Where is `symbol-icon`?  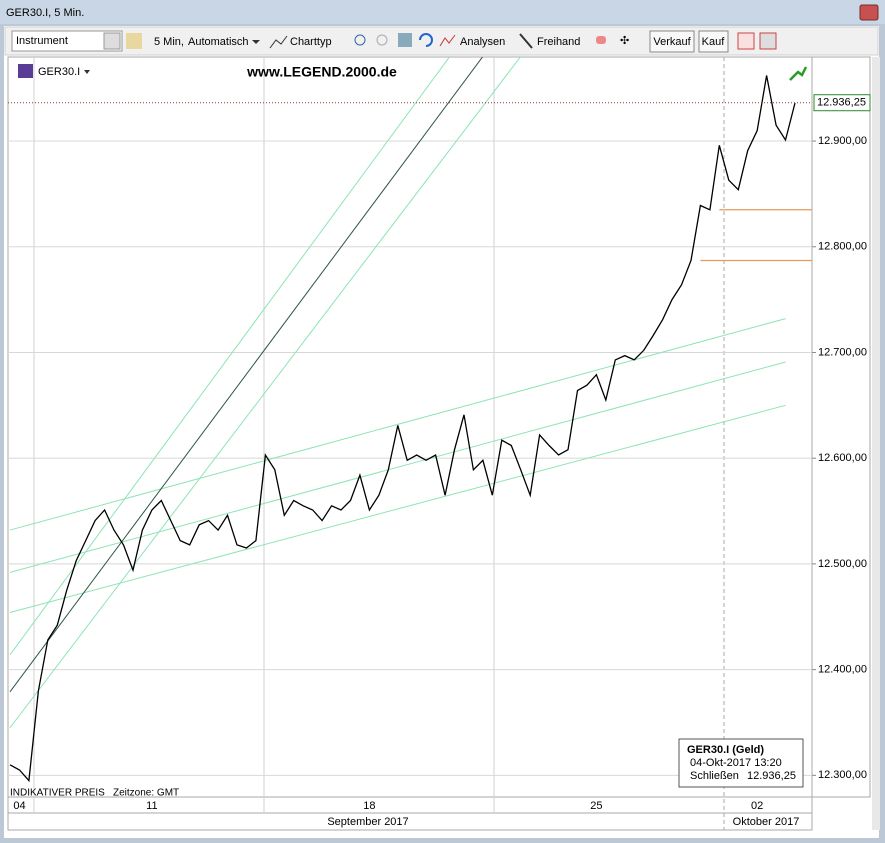 symbol-icon is located at coordinates (25, 71).